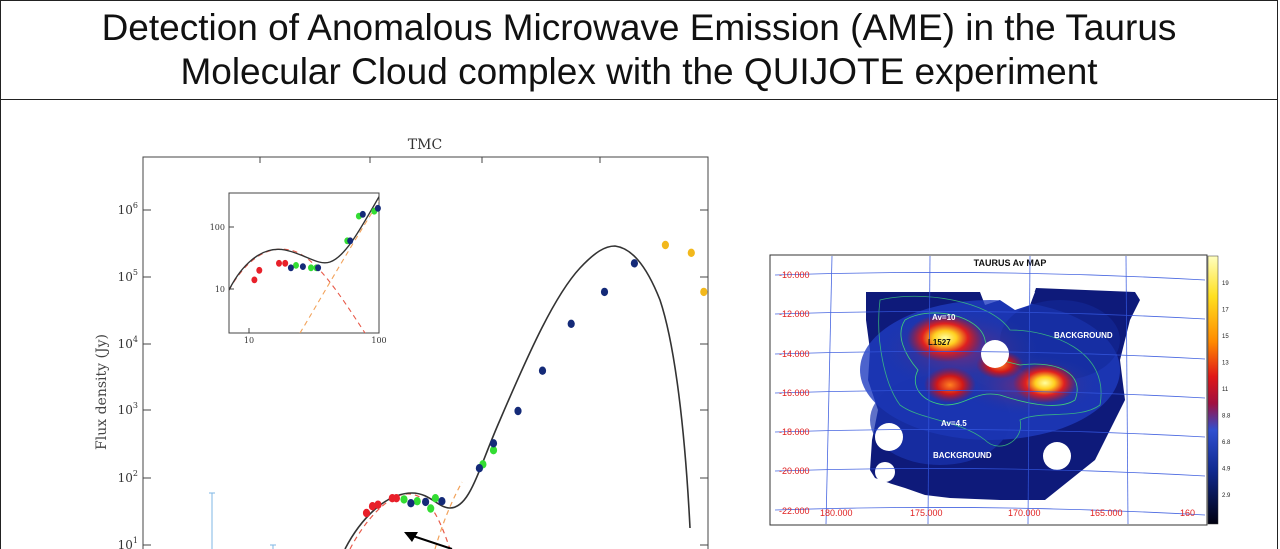 The image size is (1280, 549). I want to click on sed-ytick-6: 10⁶, so click(128, 209).